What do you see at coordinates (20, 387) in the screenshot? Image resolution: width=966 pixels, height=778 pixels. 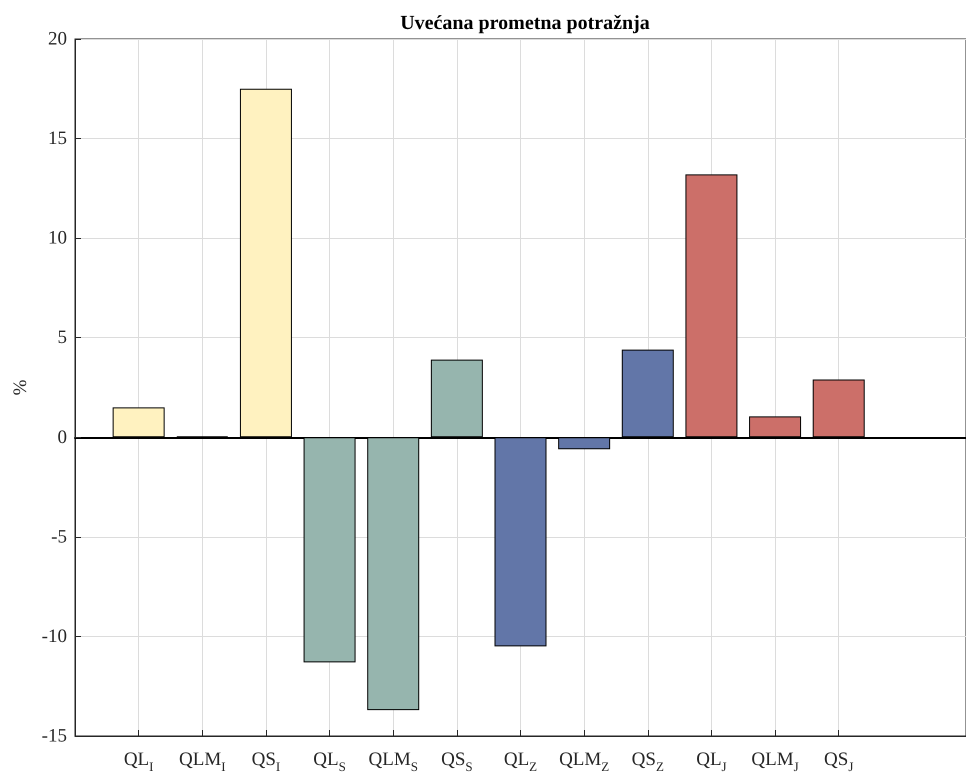 I see `y-axis-title: %` at bounding box center [20, 387].